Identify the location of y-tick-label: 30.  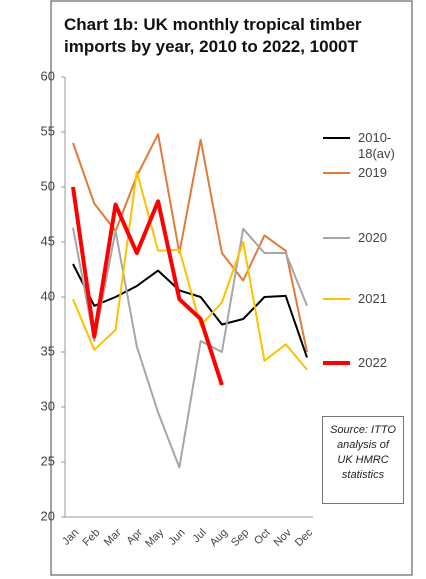
(48, 405).